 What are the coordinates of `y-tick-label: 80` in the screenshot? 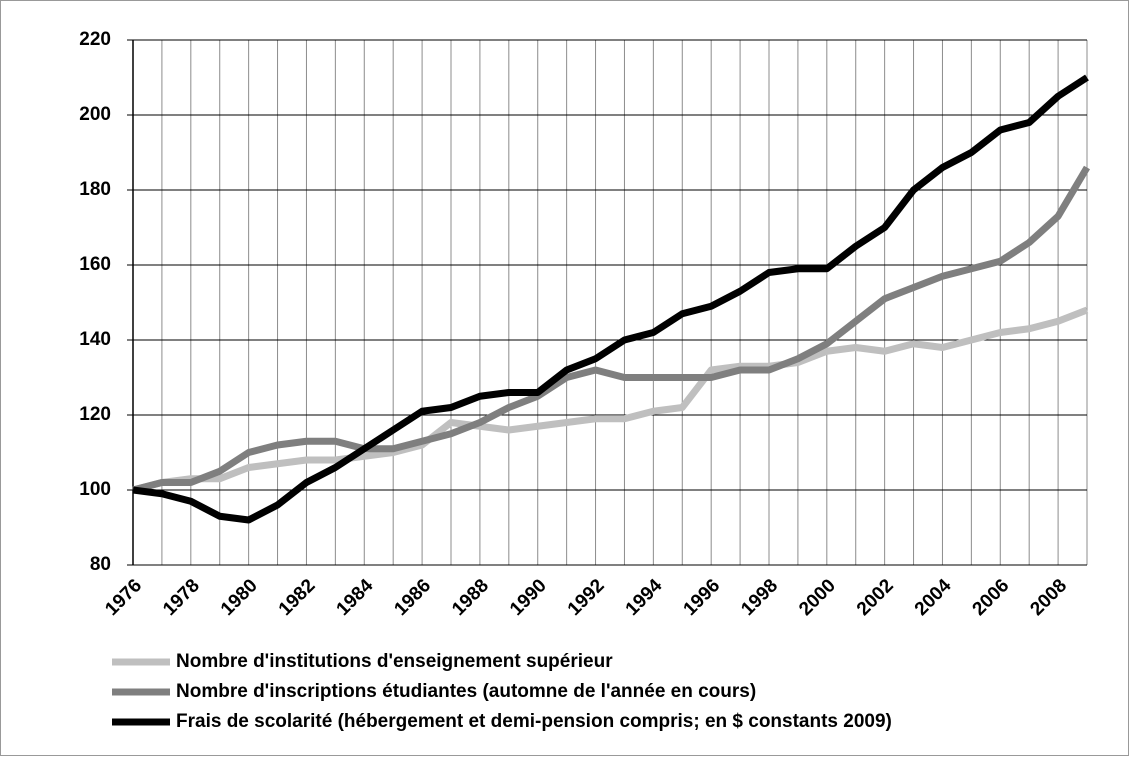 It's located at (100, 564).